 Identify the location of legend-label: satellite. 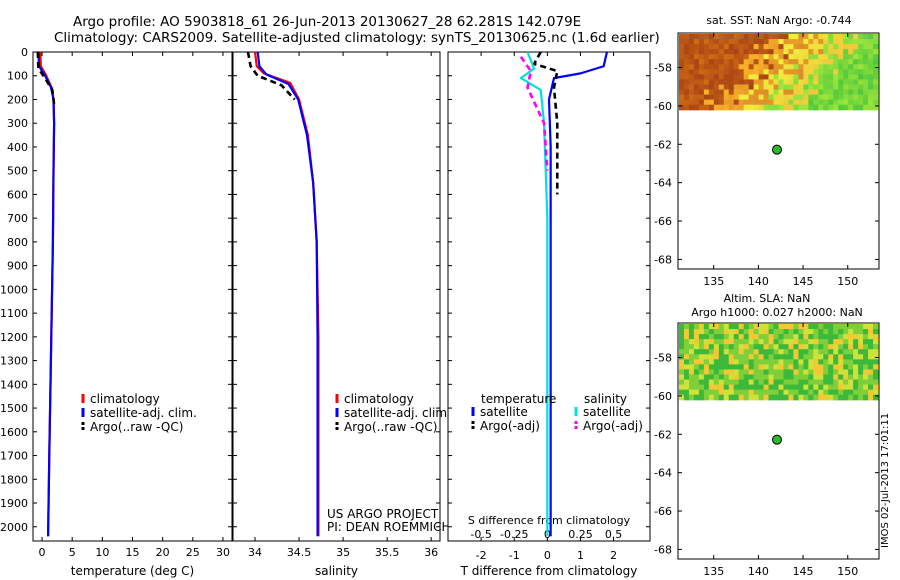
(504, 412).